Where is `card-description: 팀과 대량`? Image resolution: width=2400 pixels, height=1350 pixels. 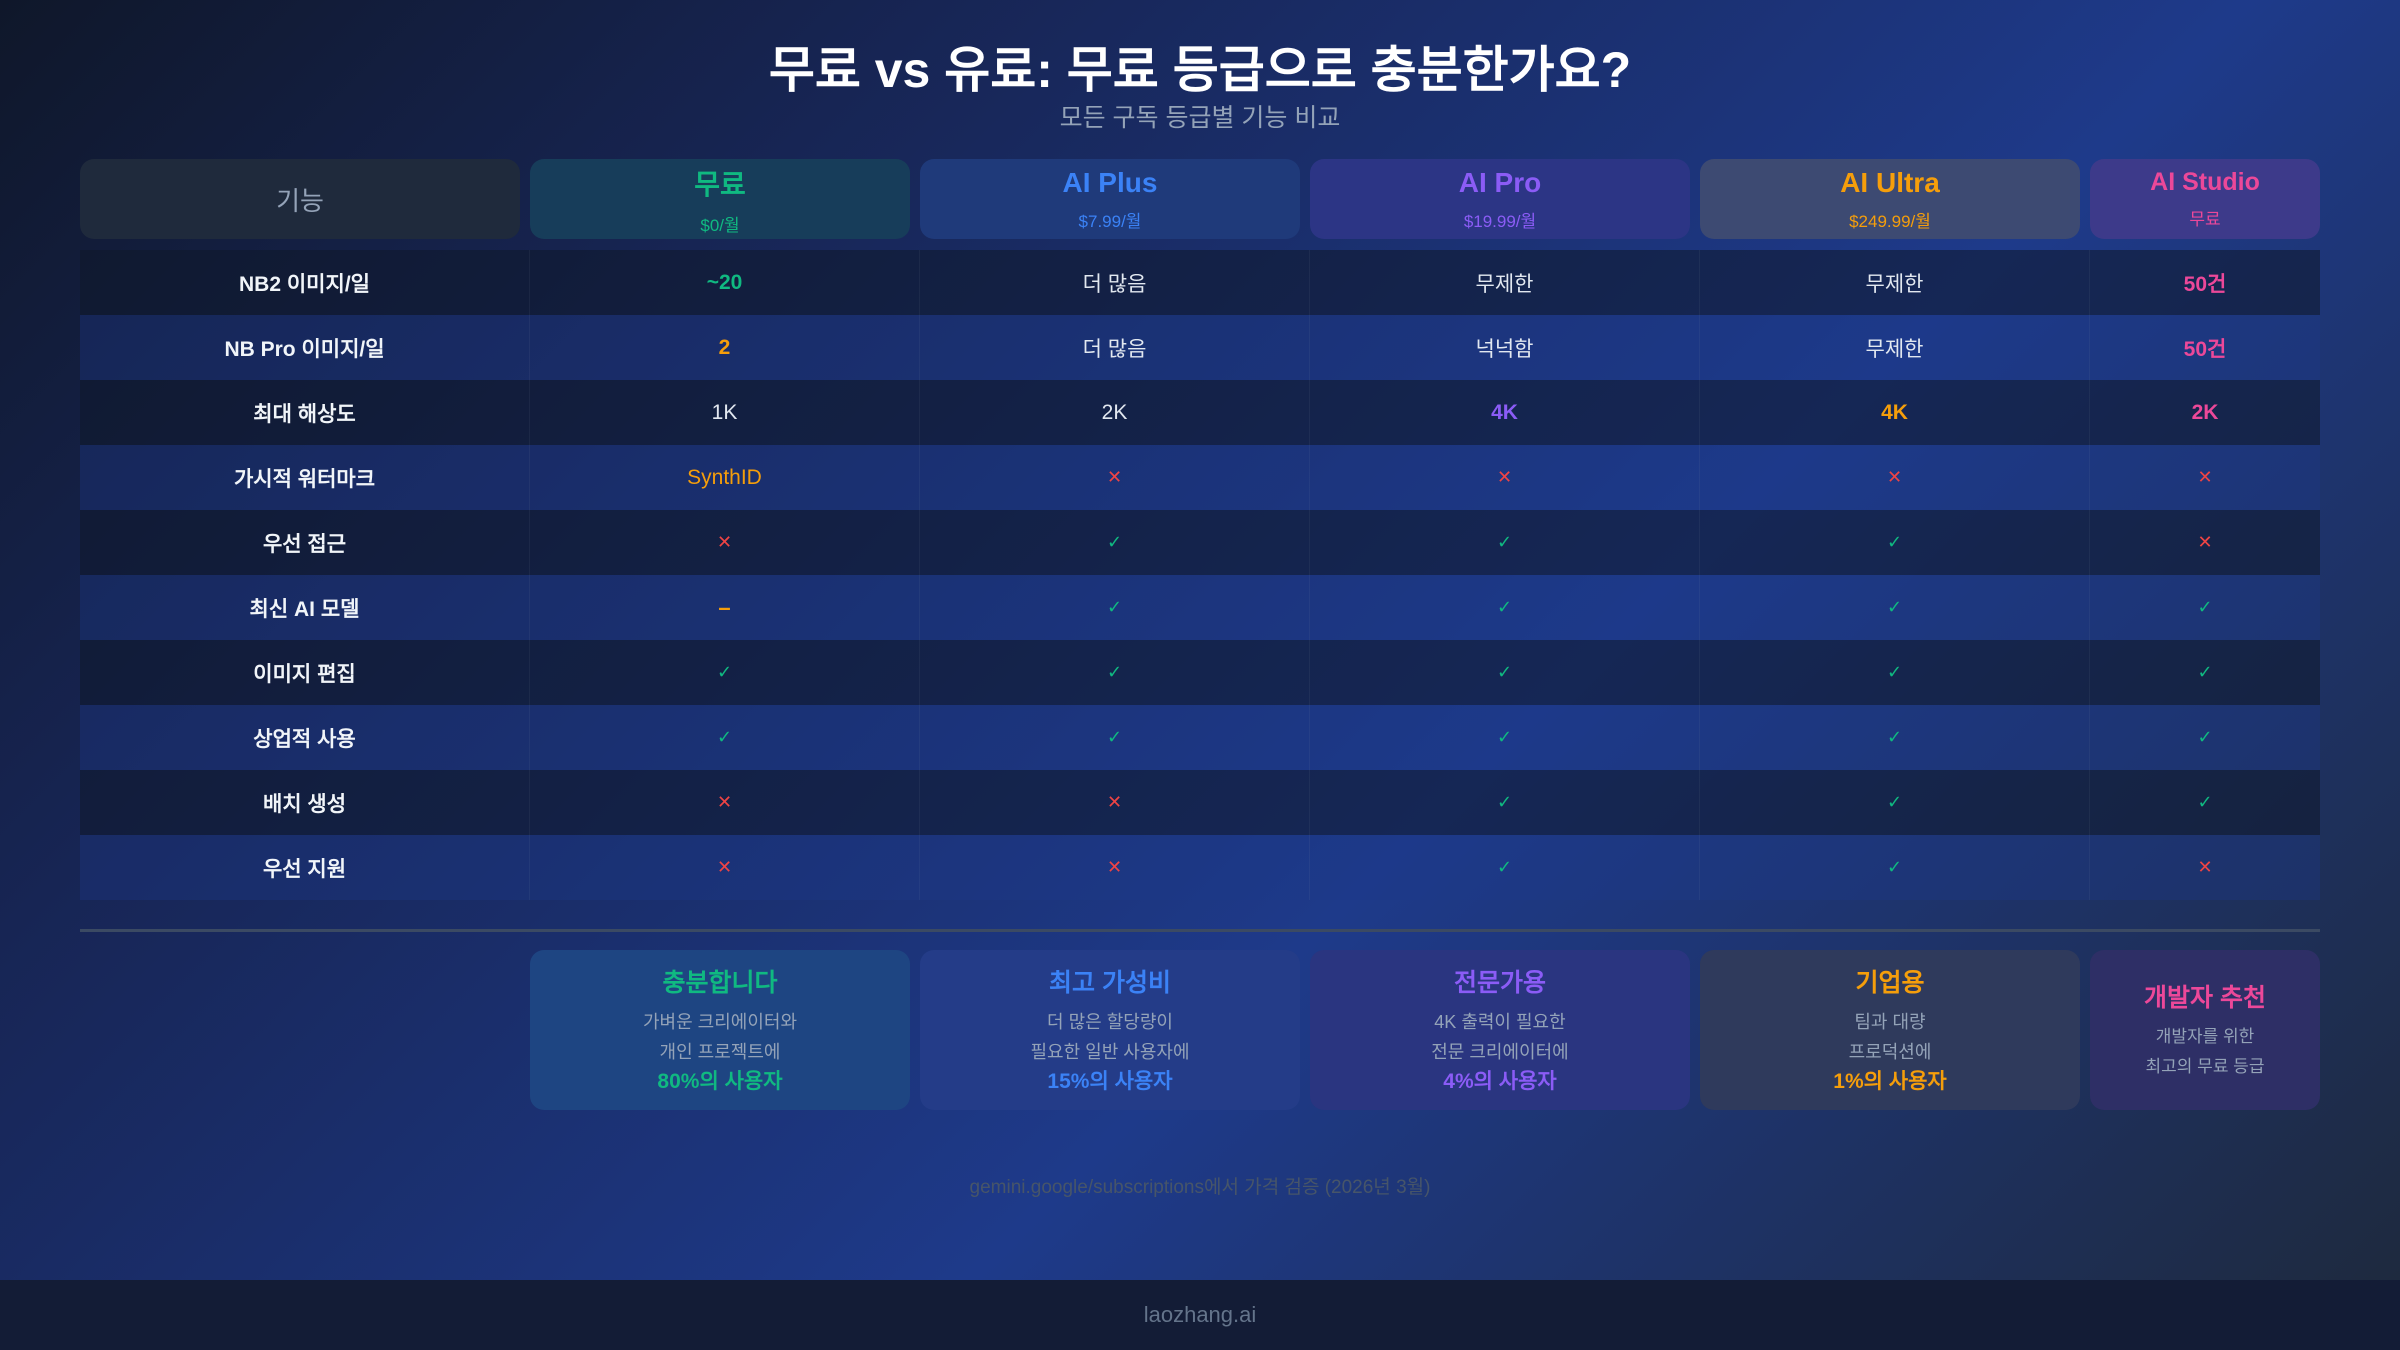 card-description: 팀과 대량 is located at coordinates (1890, 1022).